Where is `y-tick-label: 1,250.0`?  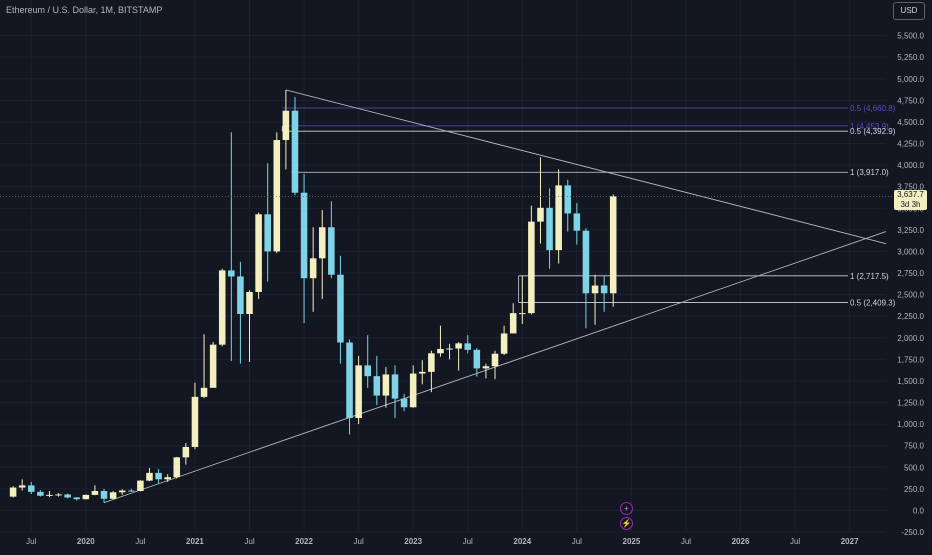
y-tick-label: 1,250.0 is located at coordinates (910, 403).